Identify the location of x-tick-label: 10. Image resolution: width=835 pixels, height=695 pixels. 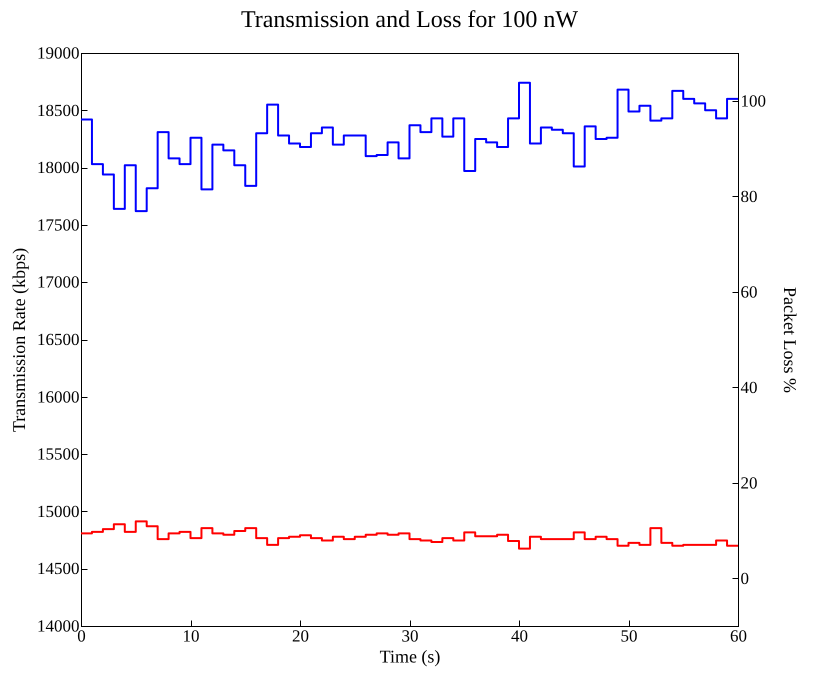
(191, 636).